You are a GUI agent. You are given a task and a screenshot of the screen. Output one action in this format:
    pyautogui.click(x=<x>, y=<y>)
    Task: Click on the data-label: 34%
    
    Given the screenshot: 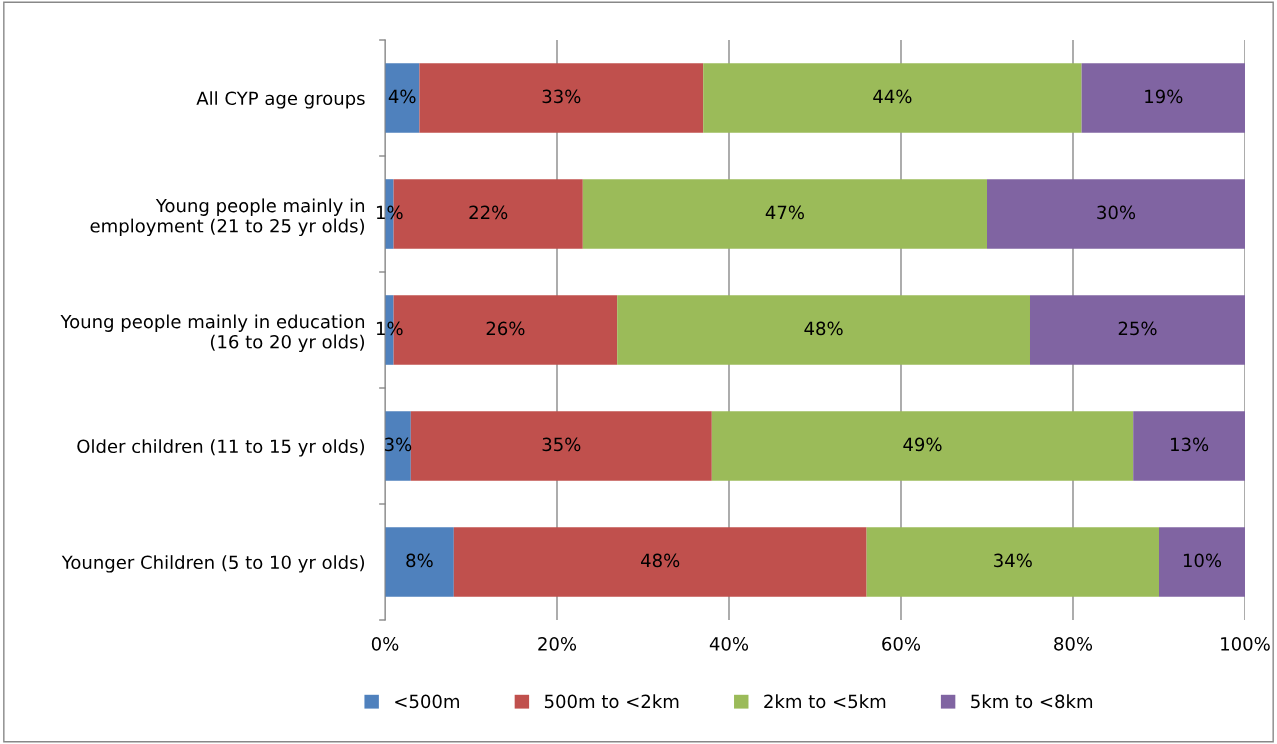 What is the action you would take?
    pyautogui.click(x=1013, y=560)
    